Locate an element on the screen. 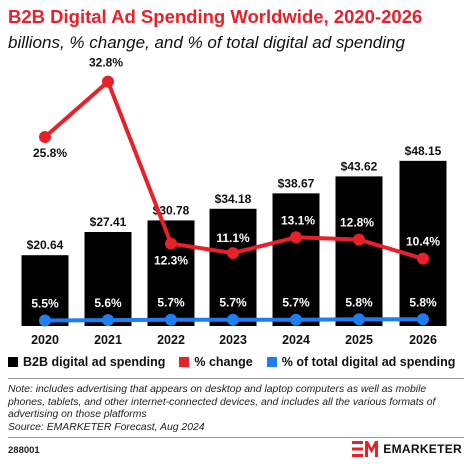 The width and height of the screenshot is (470, 464). legend-item-spending: B2B digital ad spending is located at coordinates (86, 362).